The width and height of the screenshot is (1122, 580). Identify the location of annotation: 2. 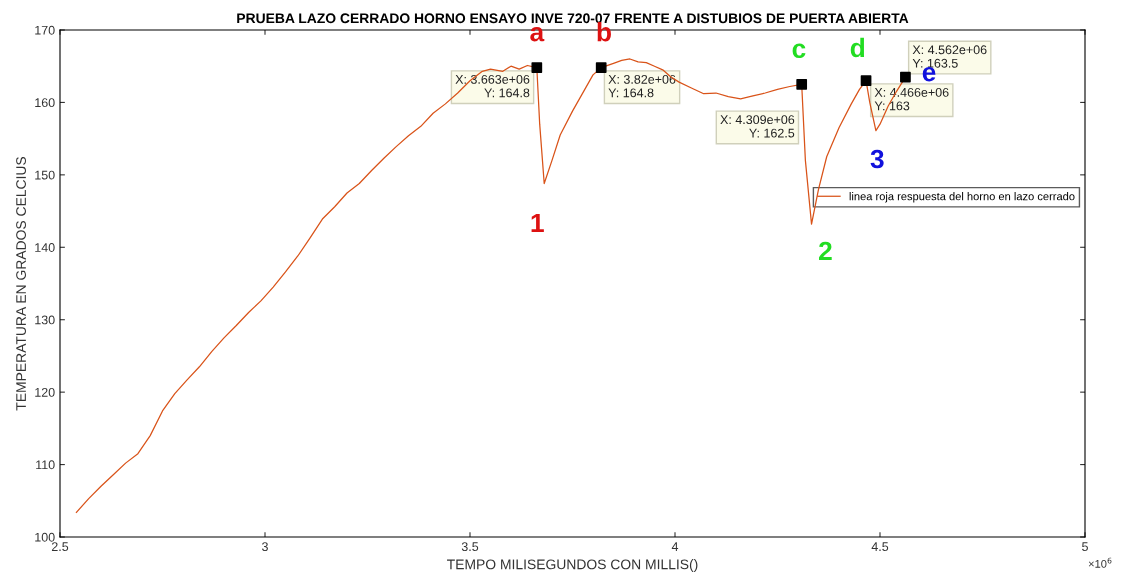
(825, 251).